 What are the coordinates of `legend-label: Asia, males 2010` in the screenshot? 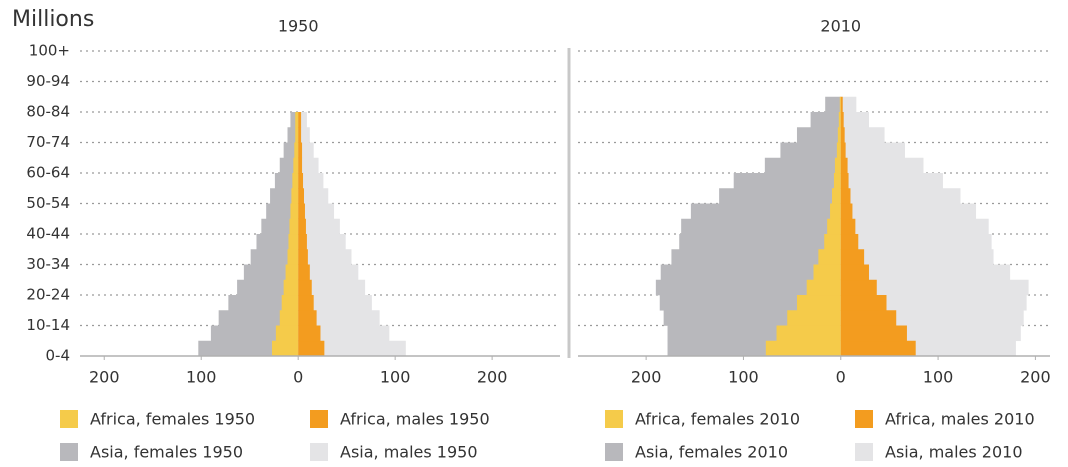 It's located at (954, 452).